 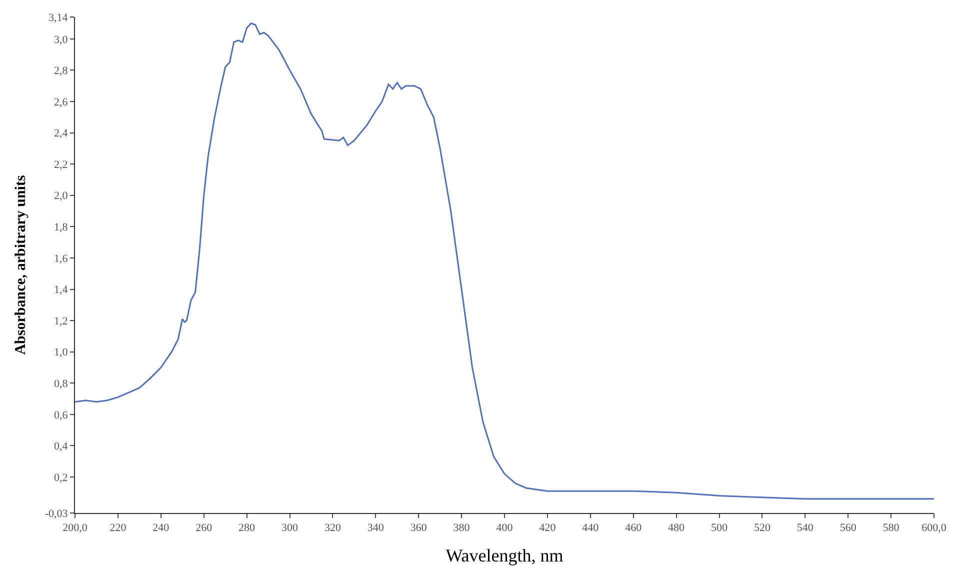 What do you see at coordinates (848, 528) in the screenshot?
I see `x-tick-label: 560` at bounding box center [848, 528].